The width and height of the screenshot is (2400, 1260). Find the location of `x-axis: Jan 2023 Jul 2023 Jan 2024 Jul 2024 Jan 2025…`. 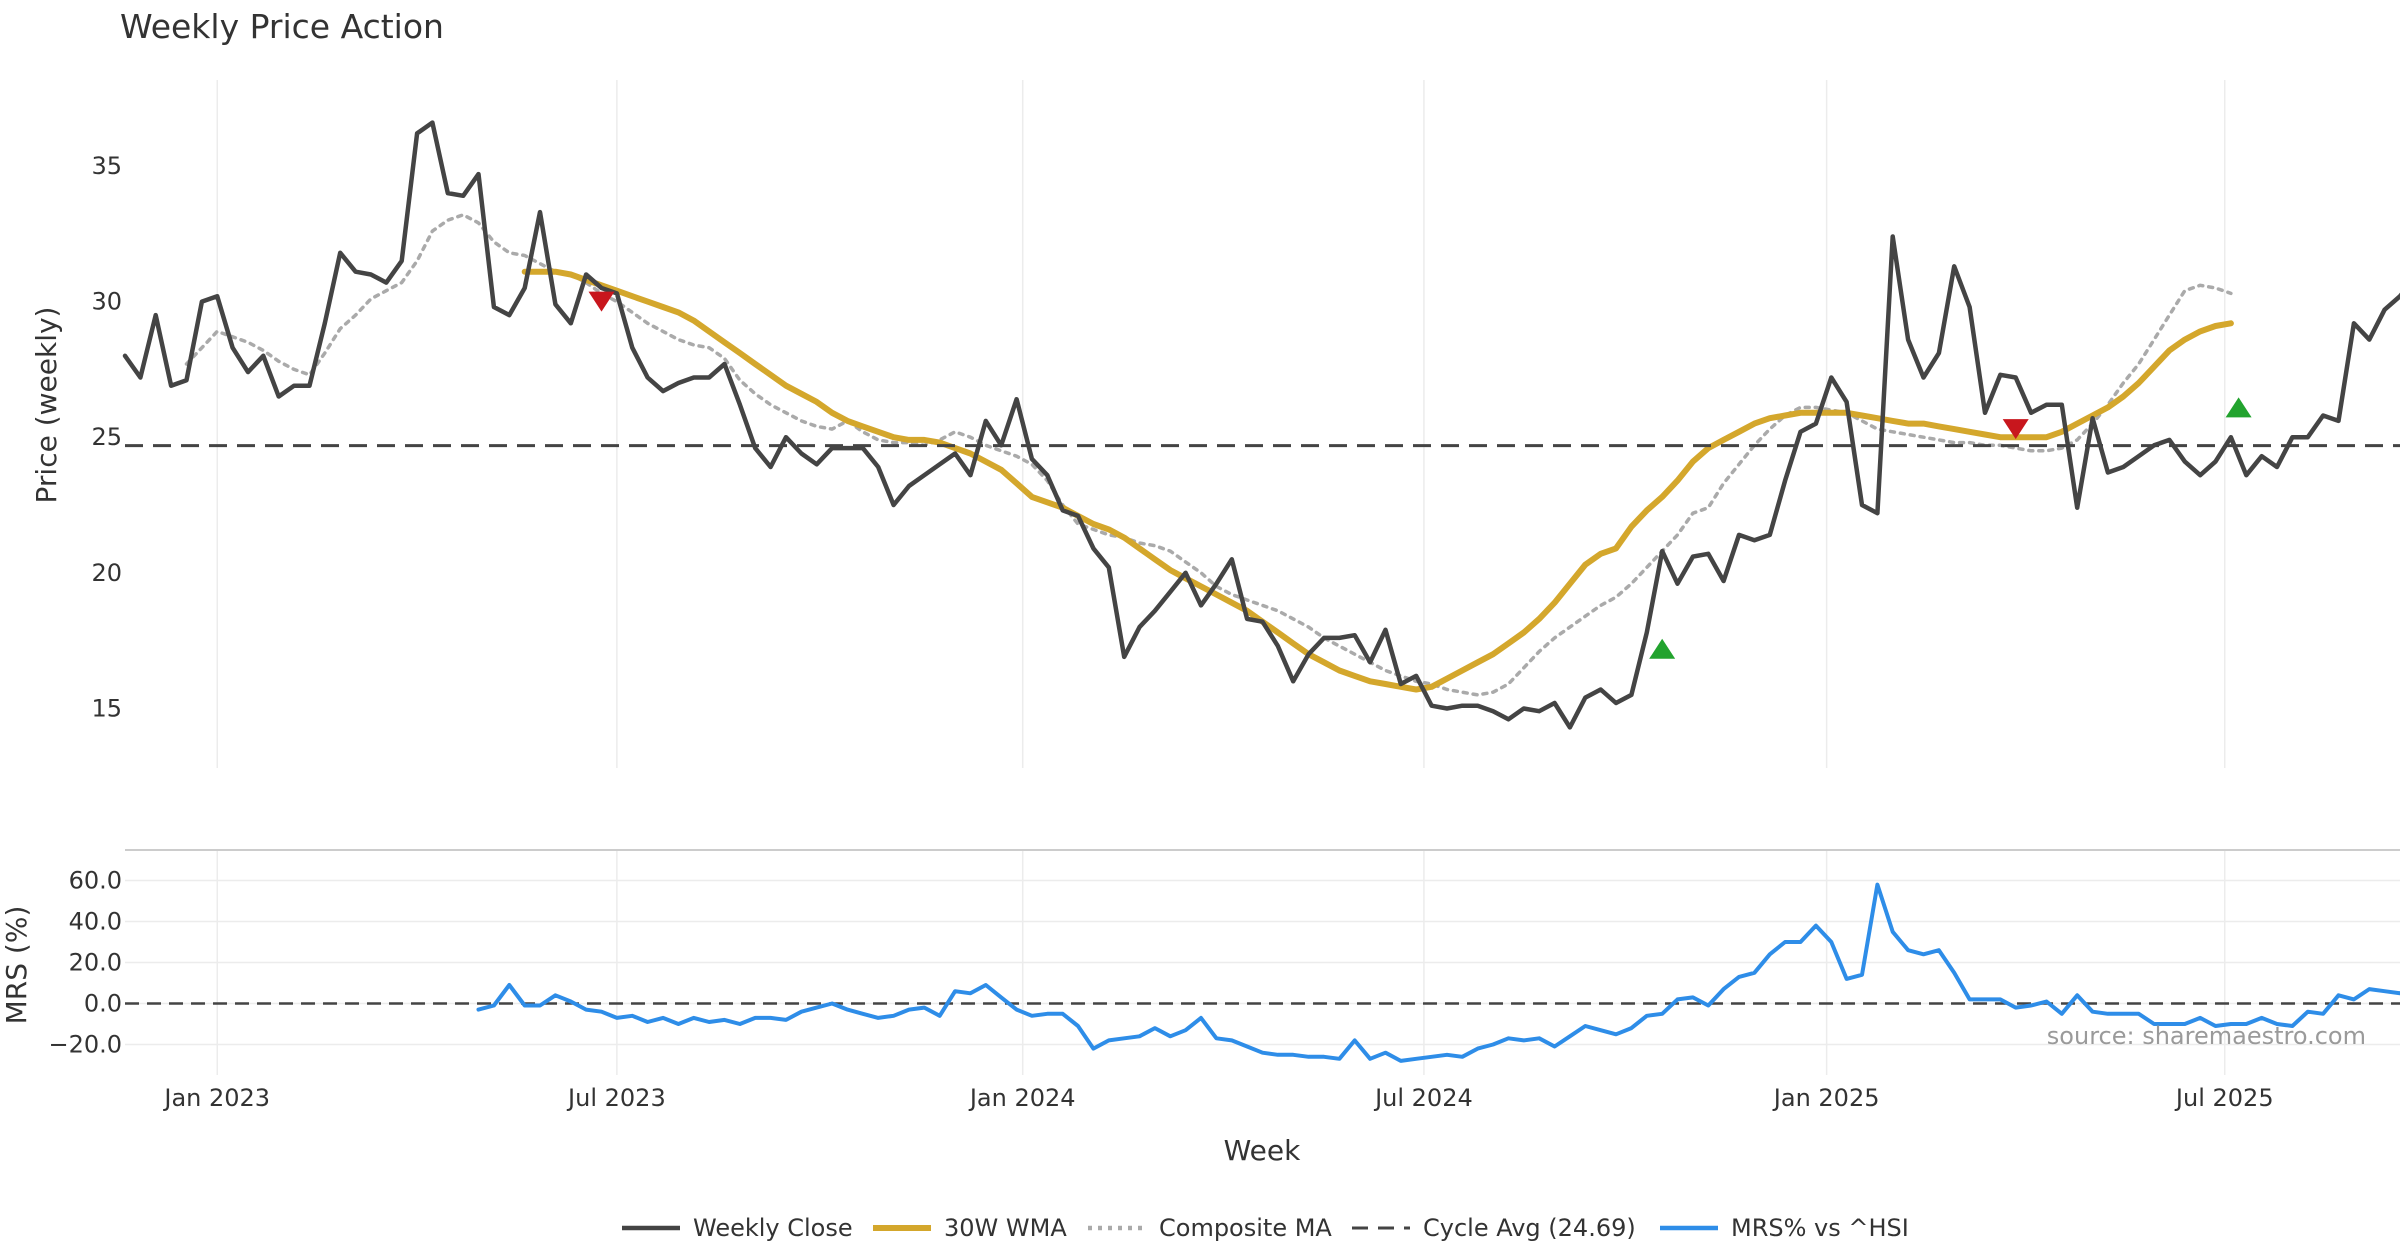

x-axis: Jan 2023 Jul 2023 Jan 2024 Jul 2024 Jan 2025… is located at coordinates (1217, 1098).